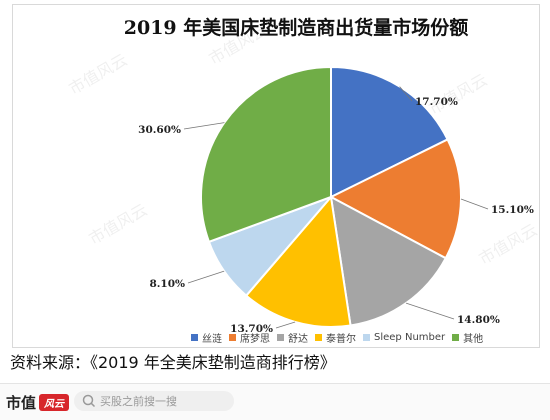 This screenshot has height=420, width=550. I want to click on chart-legend: 丝涟 席梦思 舒达 泰普尔 Sleep Number 其他, so click(340, 337).